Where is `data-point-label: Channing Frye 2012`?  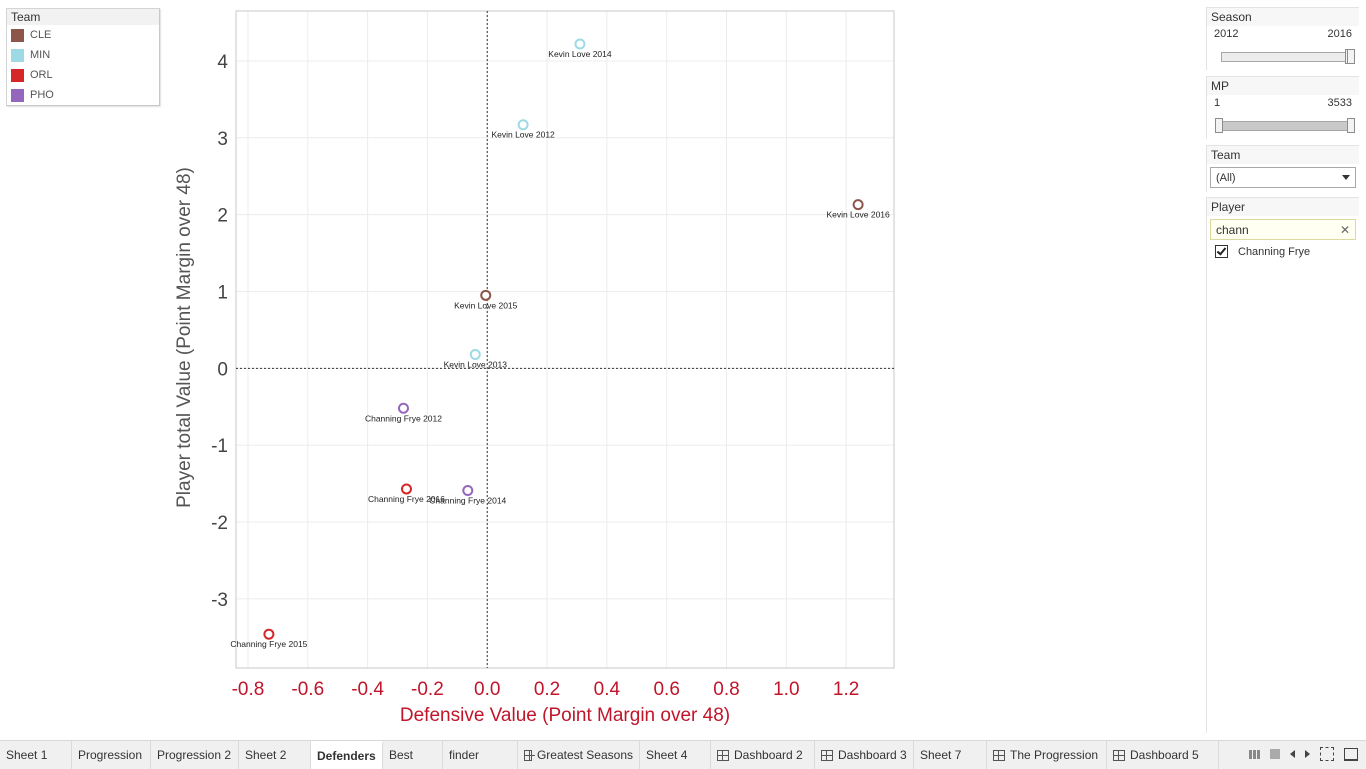
data-point-label: Channing Frye 2012 is located at coordinates (403, 418).